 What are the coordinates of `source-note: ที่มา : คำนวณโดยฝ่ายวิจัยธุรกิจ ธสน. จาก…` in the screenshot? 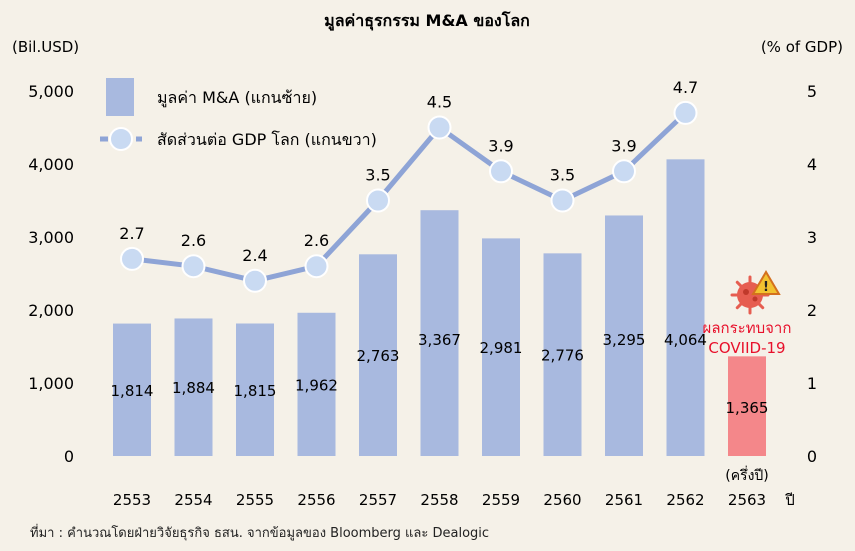 It's located at (260, 533).